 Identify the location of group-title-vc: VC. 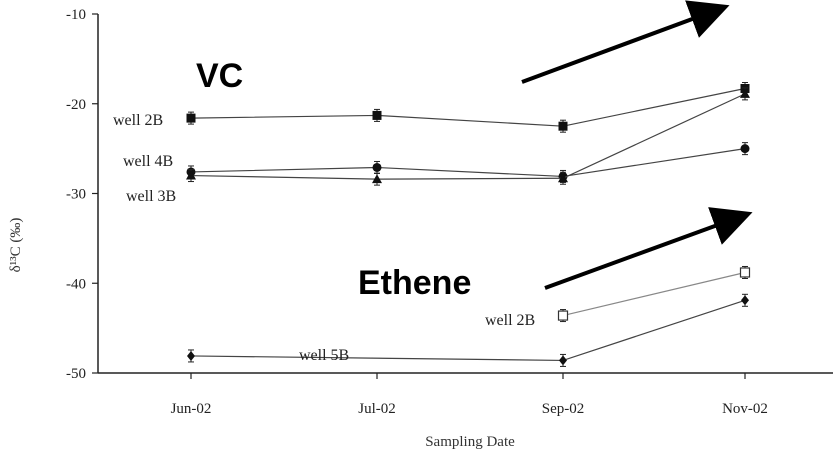
(219, 76).